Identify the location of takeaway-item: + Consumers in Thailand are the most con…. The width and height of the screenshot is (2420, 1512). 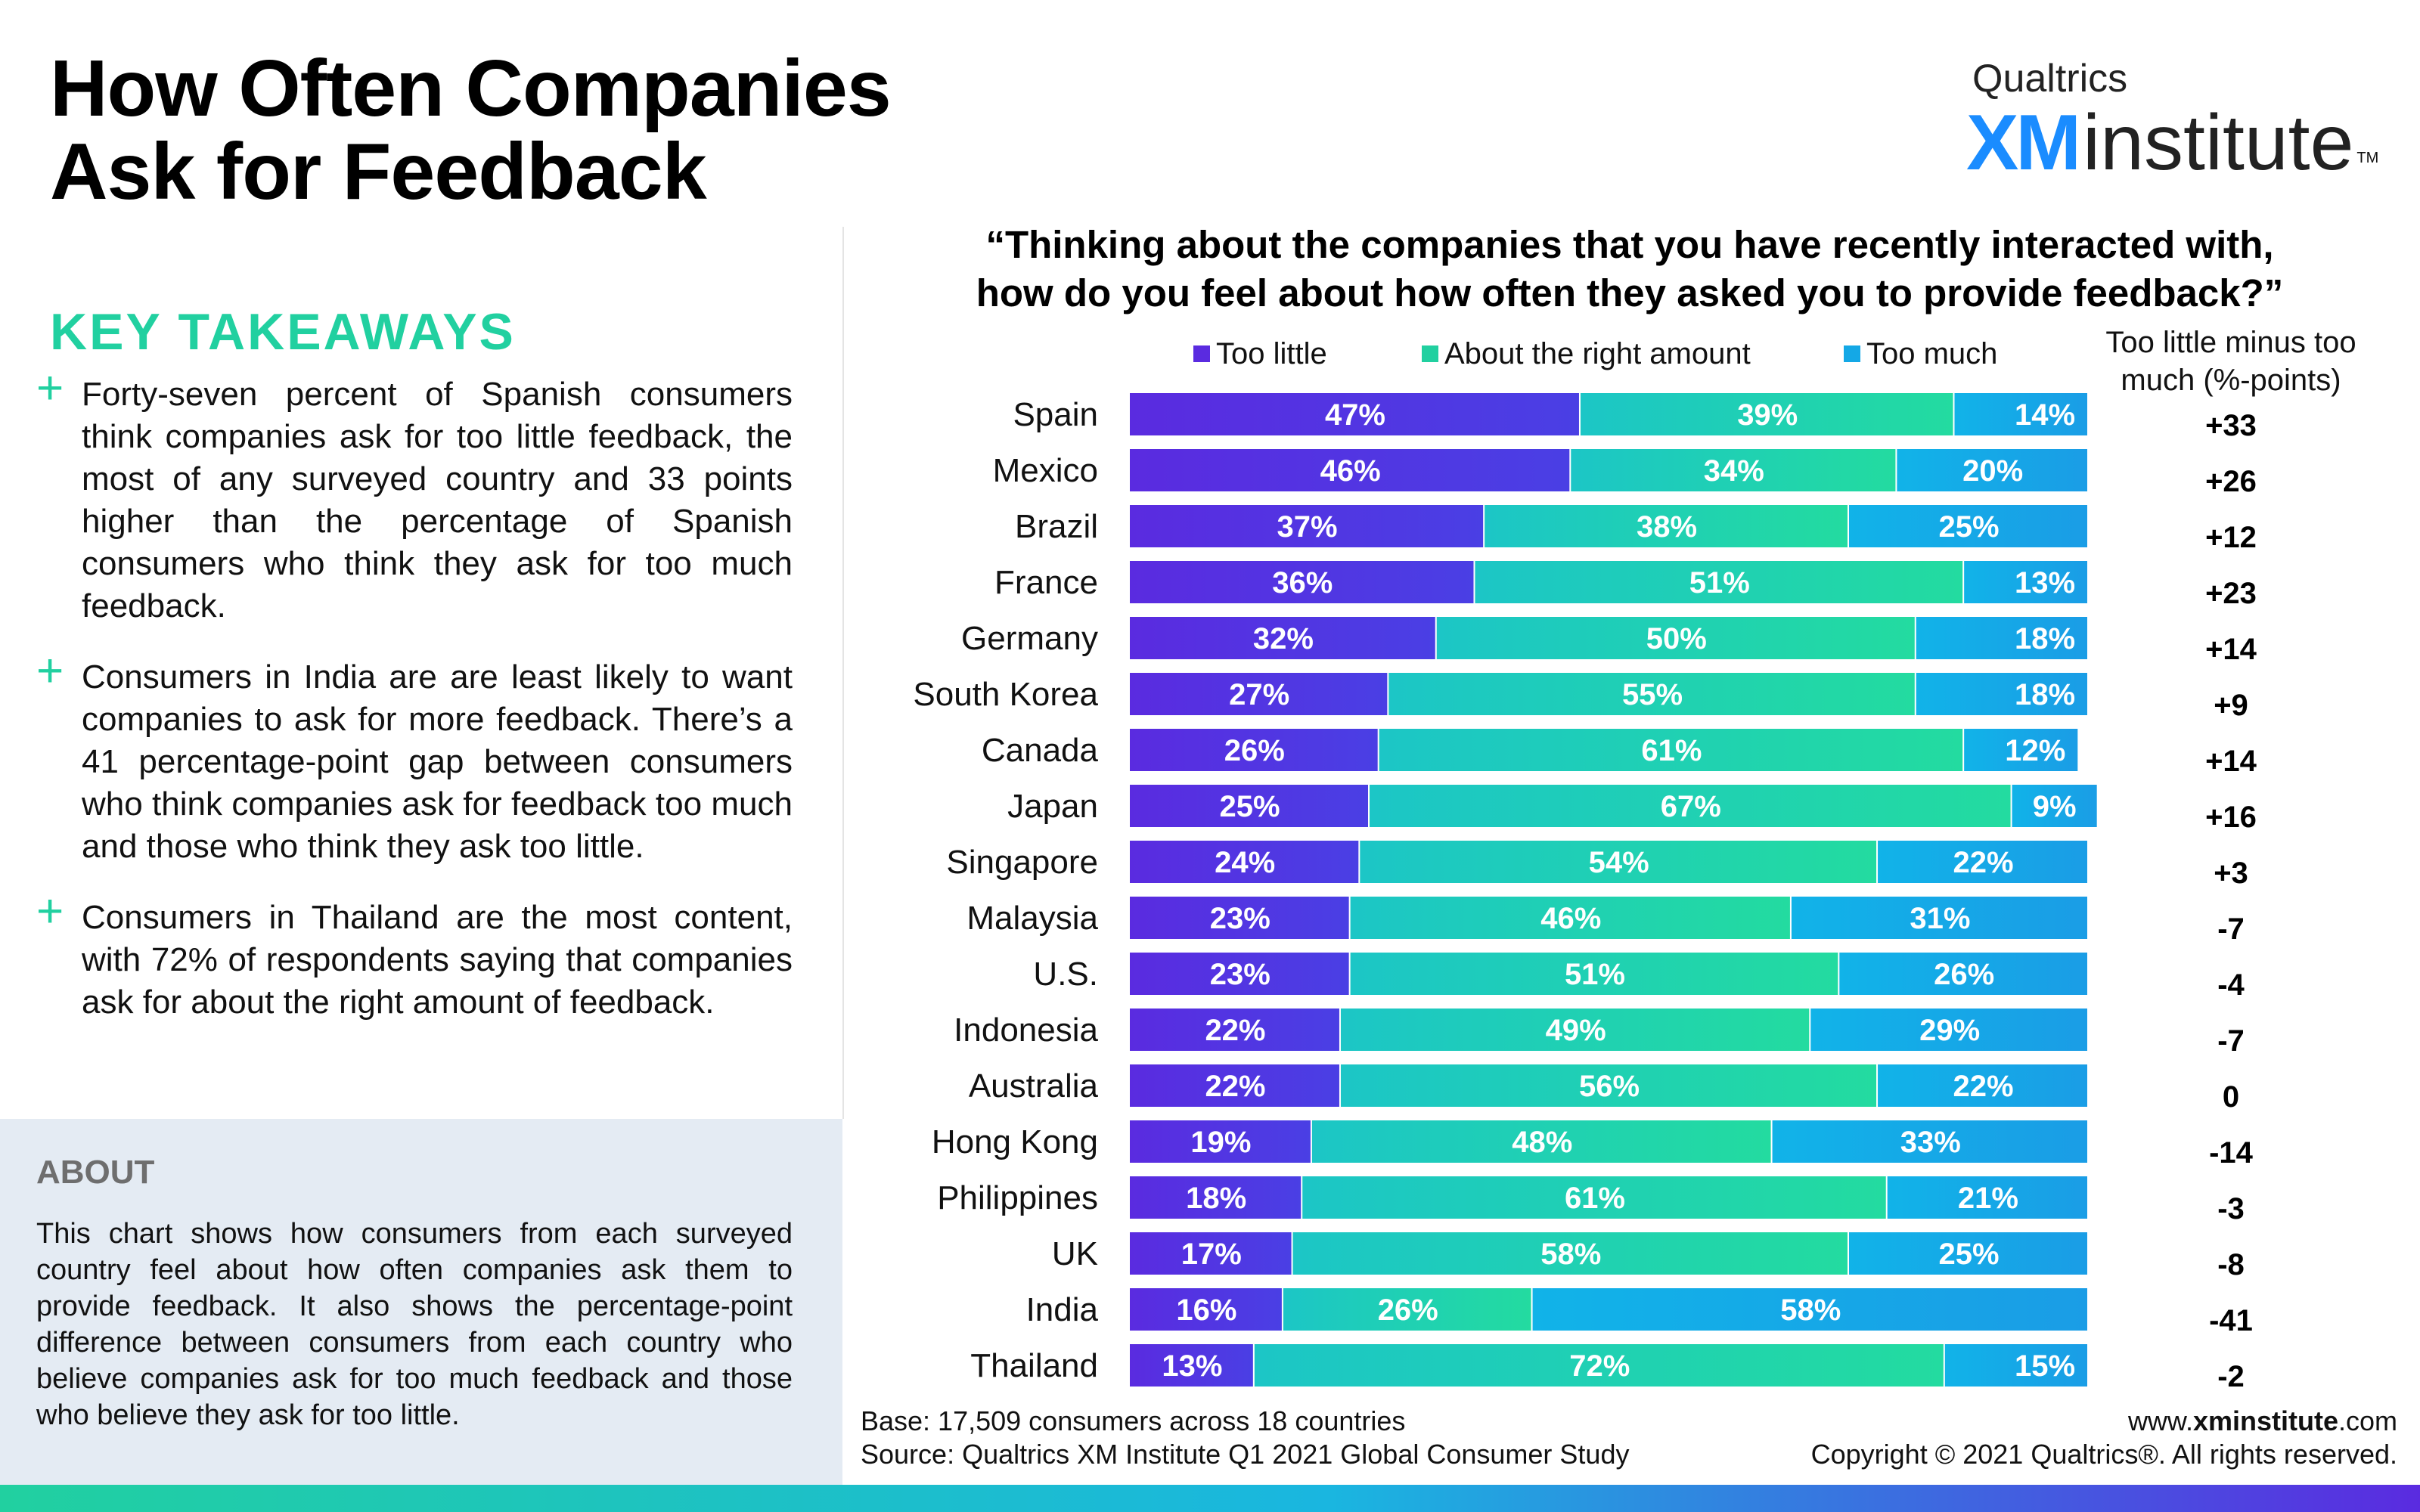
(414, 956).